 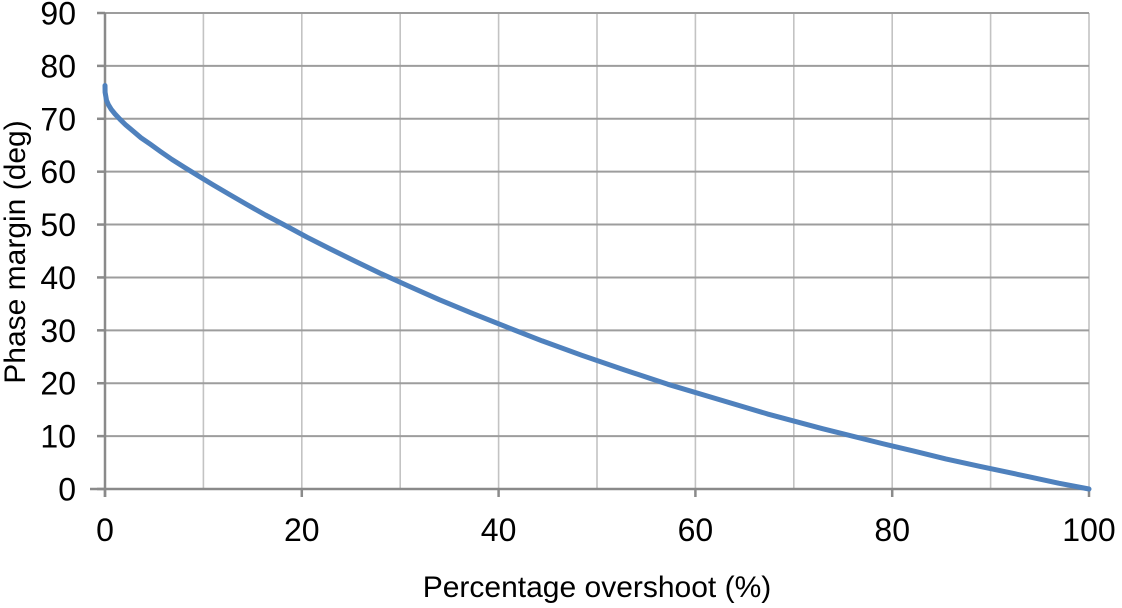 What do you see at coordinates (58, 225) in the screenshot?
I see `y-tick-label: 50` at bounding box center [58, 225].